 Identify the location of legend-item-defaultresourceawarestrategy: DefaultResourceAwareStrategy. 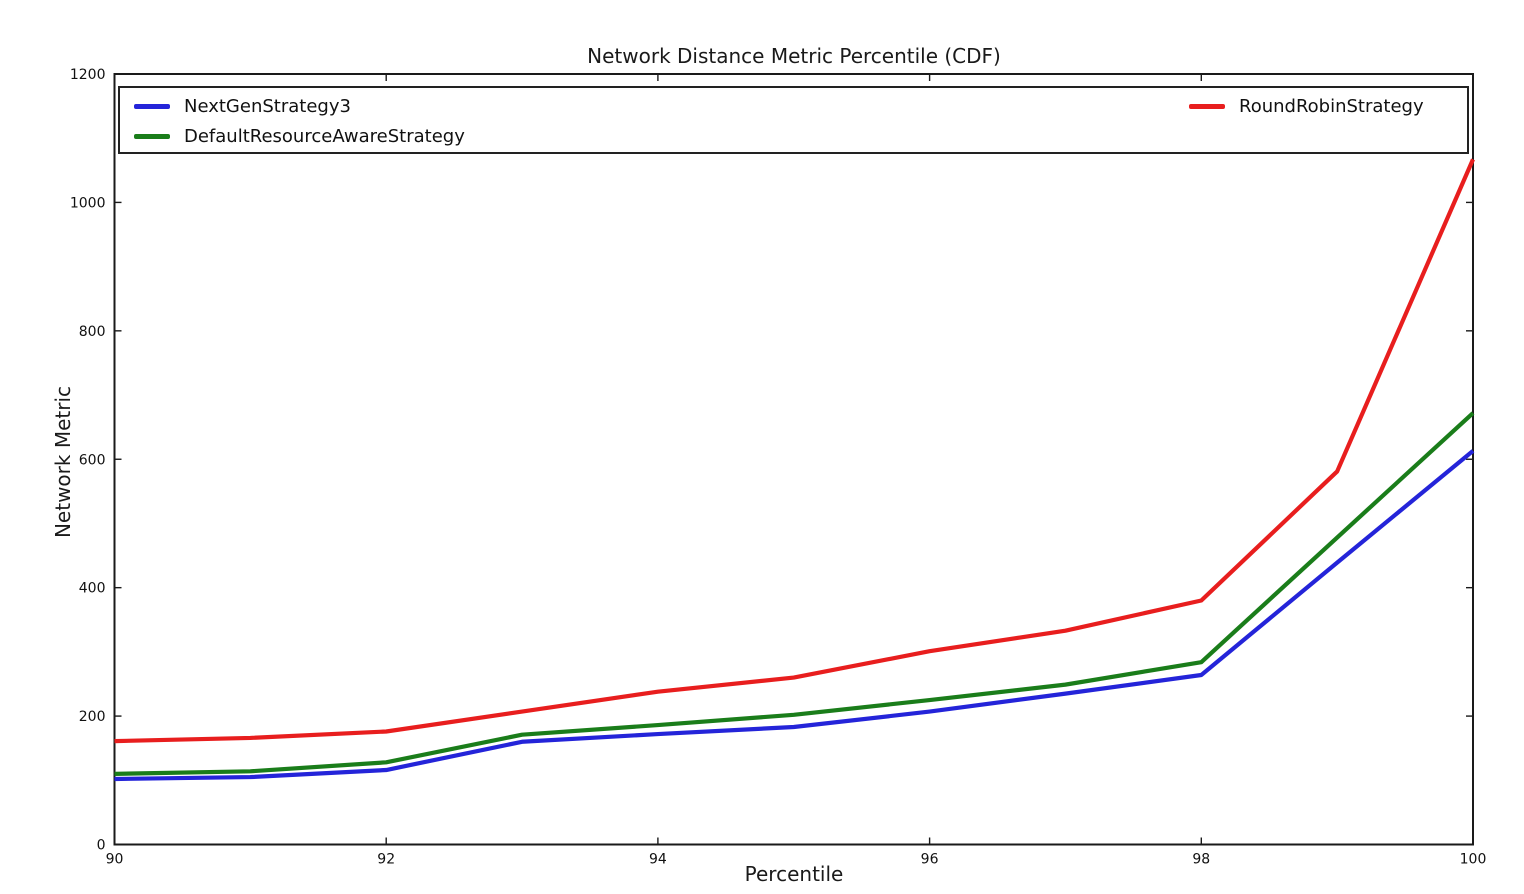
(299, 136).